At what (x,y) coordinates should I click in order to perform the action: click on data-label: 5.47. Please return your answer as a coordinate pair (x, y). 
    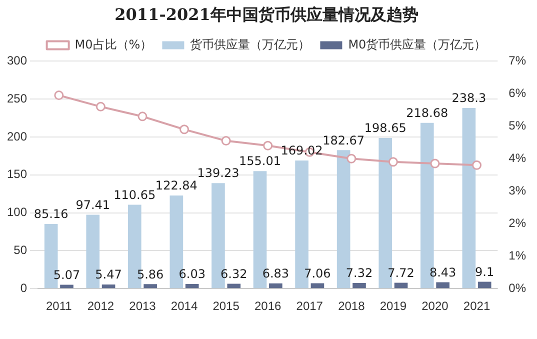
    Looking at the image, I should click on (108, 275).